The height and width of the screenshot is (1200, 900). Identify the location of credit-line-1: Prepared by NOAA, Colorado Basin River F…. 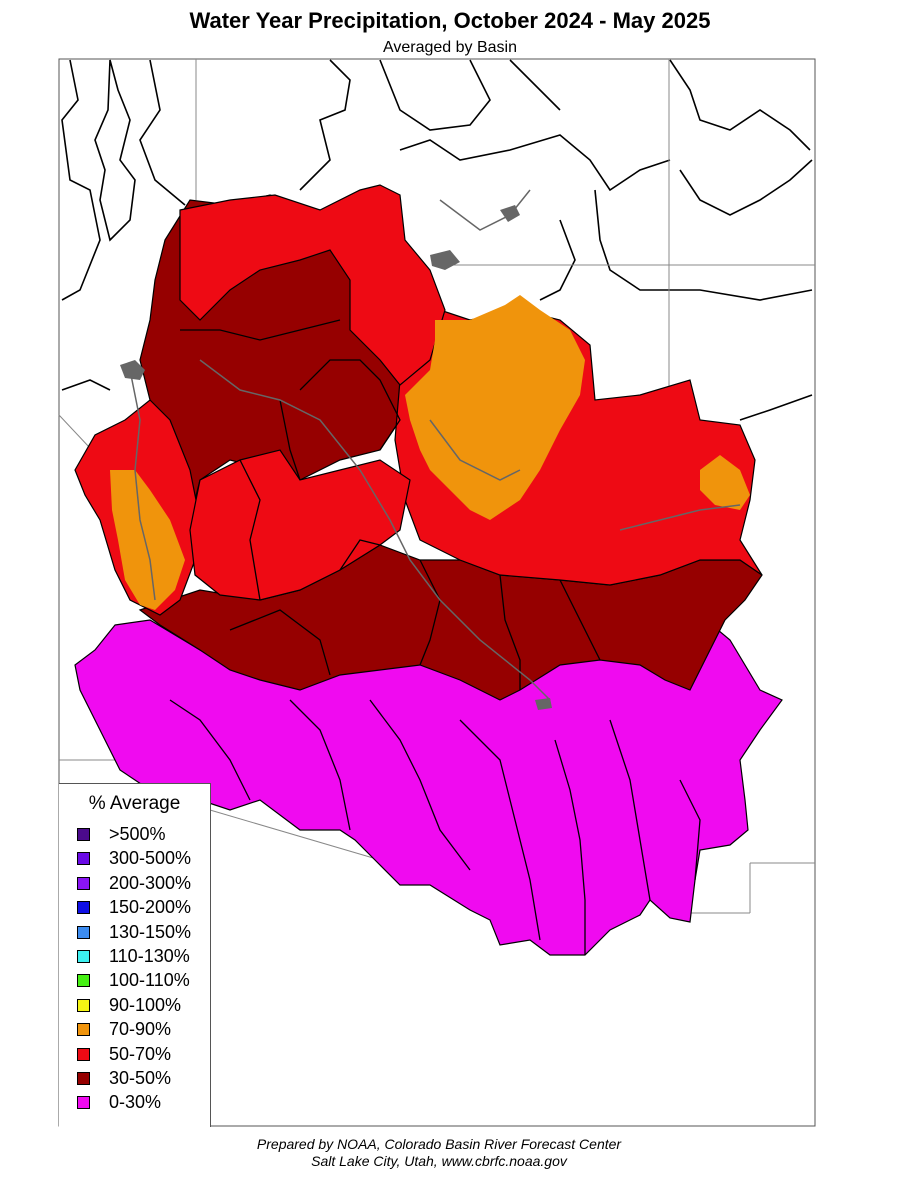
(439, 1144).